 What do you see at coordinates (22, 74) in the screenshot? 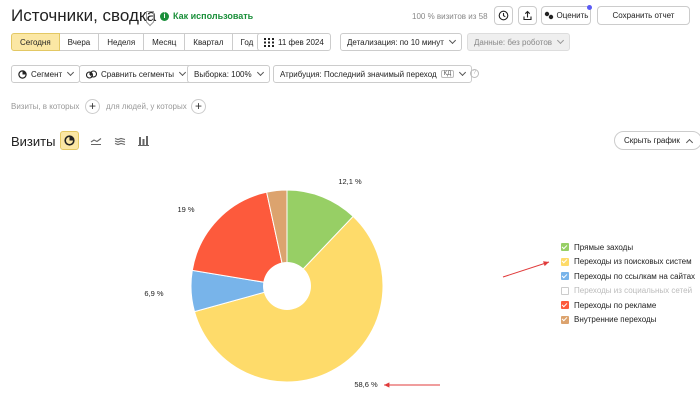
I see `segment-icon` at bounding box center [22, 74].